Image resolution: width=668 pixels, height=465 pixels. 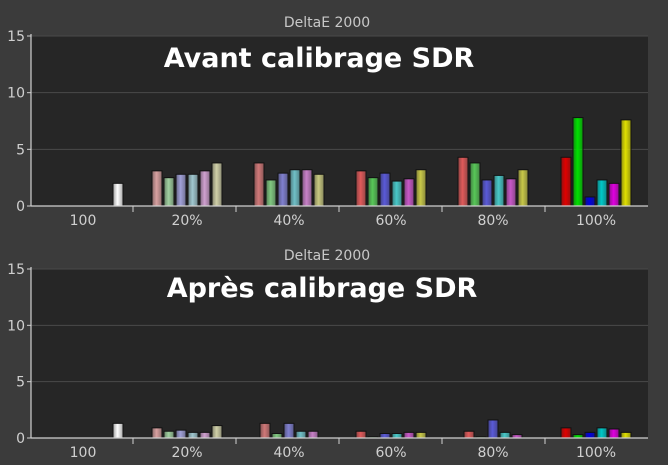 I want to click on bar-60%-2, so click(x=373, y=192).